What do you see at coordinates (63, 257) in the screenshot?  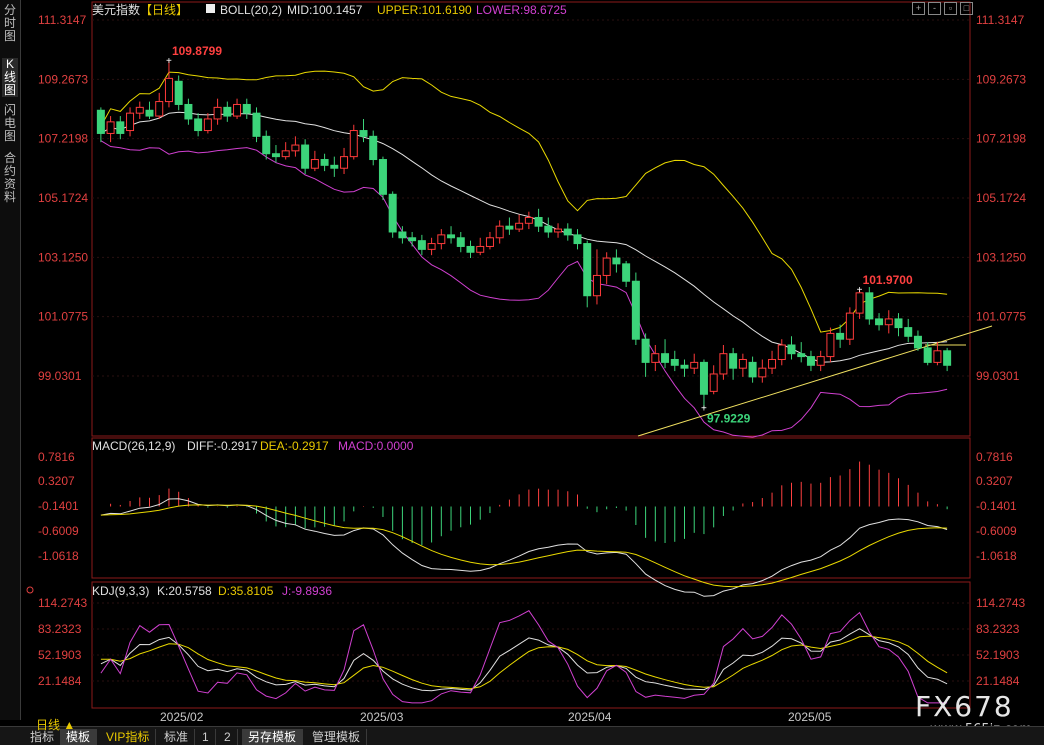 I see `price-tick-left: 103.1250` at bounding box center [63, 257].